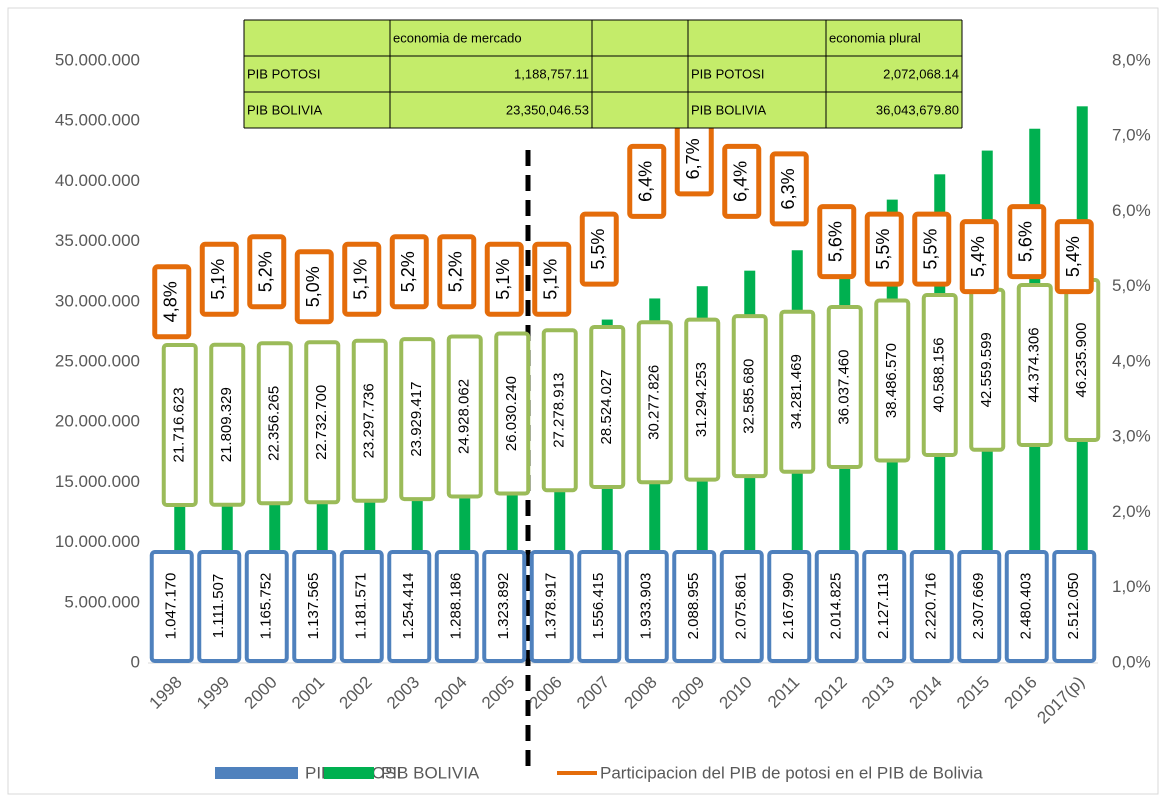  What do you see at coordinates (1026, 241) in the screenshot?
I see `data-label: 5,6%` at bounding box center [1026, 241].